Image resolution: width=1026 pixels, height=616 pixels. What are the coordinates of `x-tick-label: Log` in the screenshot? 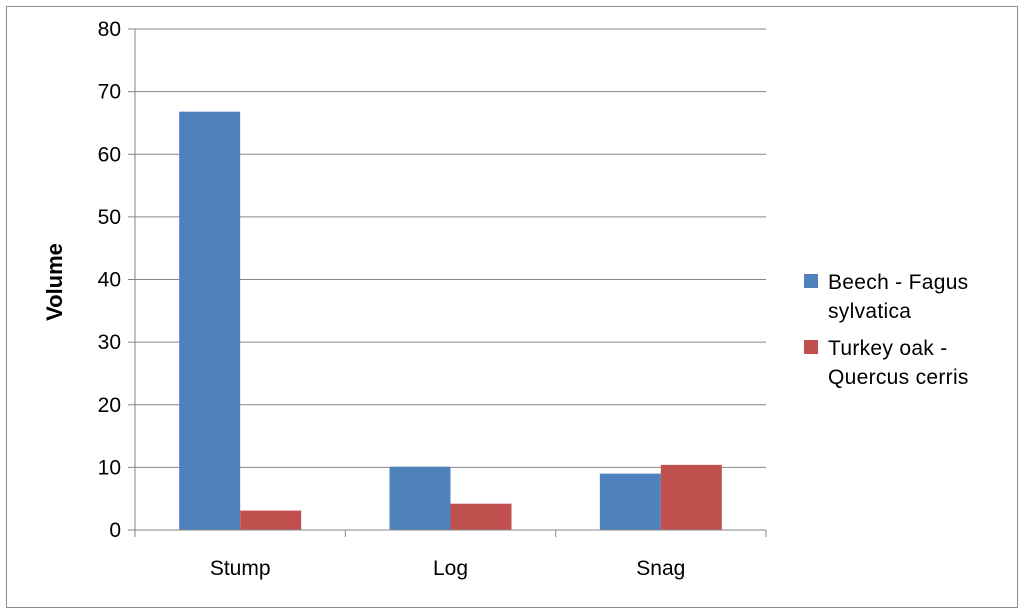 It's located at (450, 568).